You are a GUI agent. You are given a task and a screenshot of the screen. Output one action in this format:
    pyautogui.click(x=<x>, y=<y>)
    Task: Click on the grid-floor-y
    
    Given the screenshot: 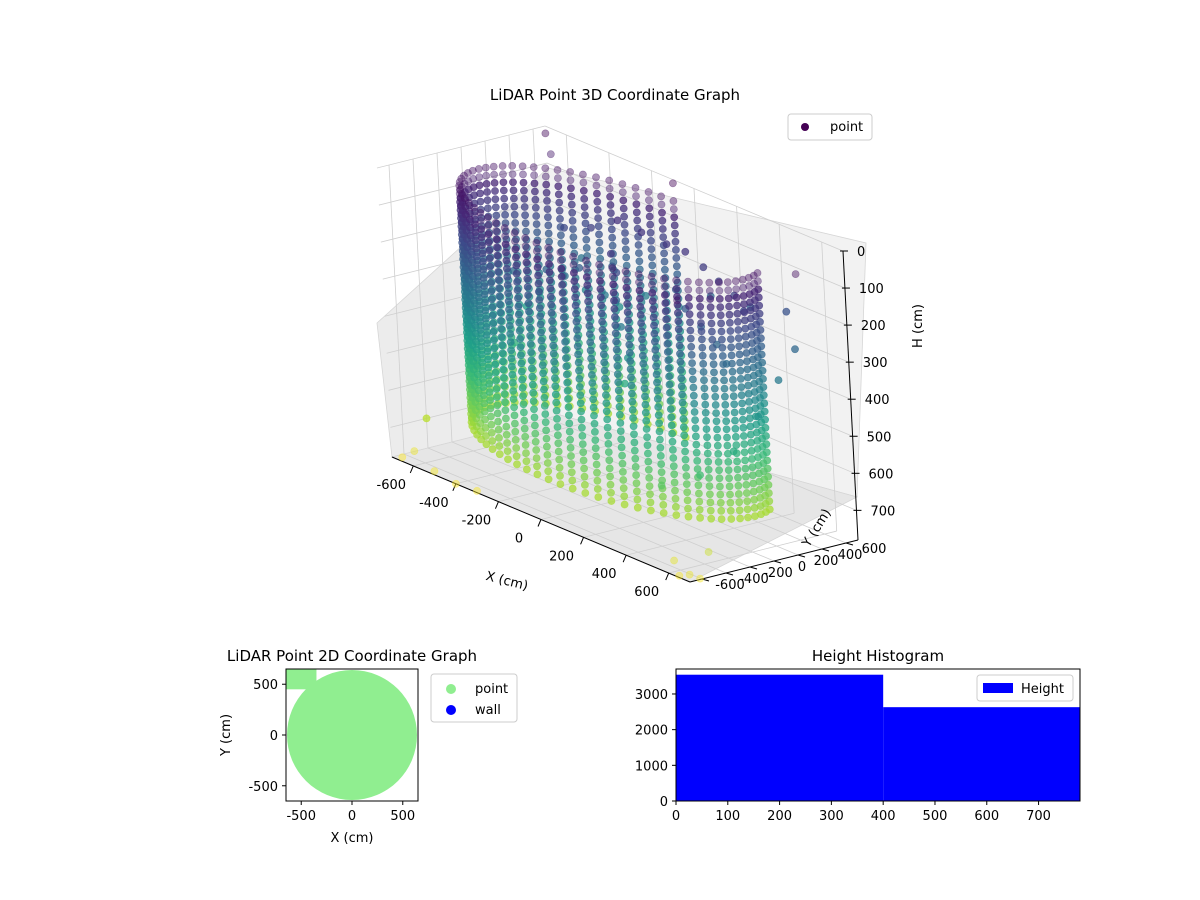 What is the action you would take?
    pyautogui.click(x=673, y=486)
    